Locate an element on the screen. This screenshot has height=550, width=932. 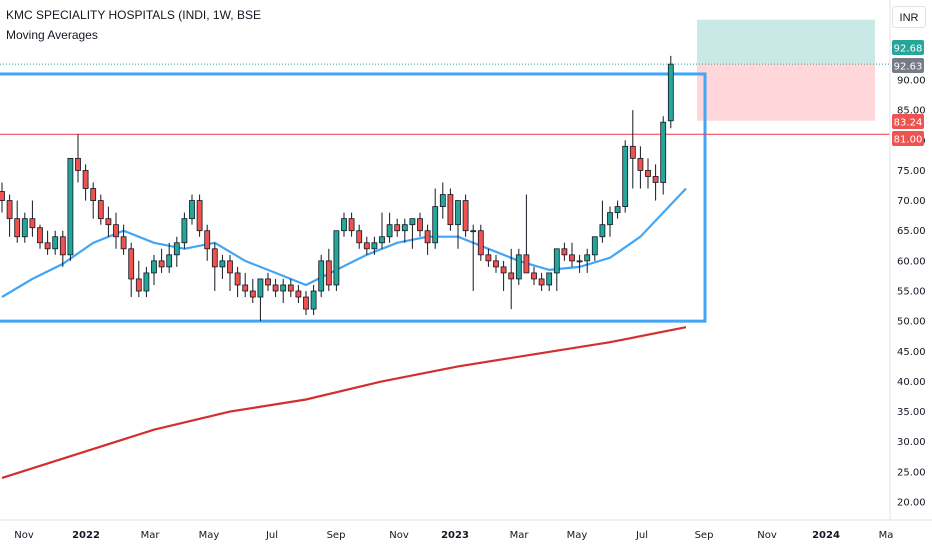
currency-button: INR is located at coordinates (909, 17).